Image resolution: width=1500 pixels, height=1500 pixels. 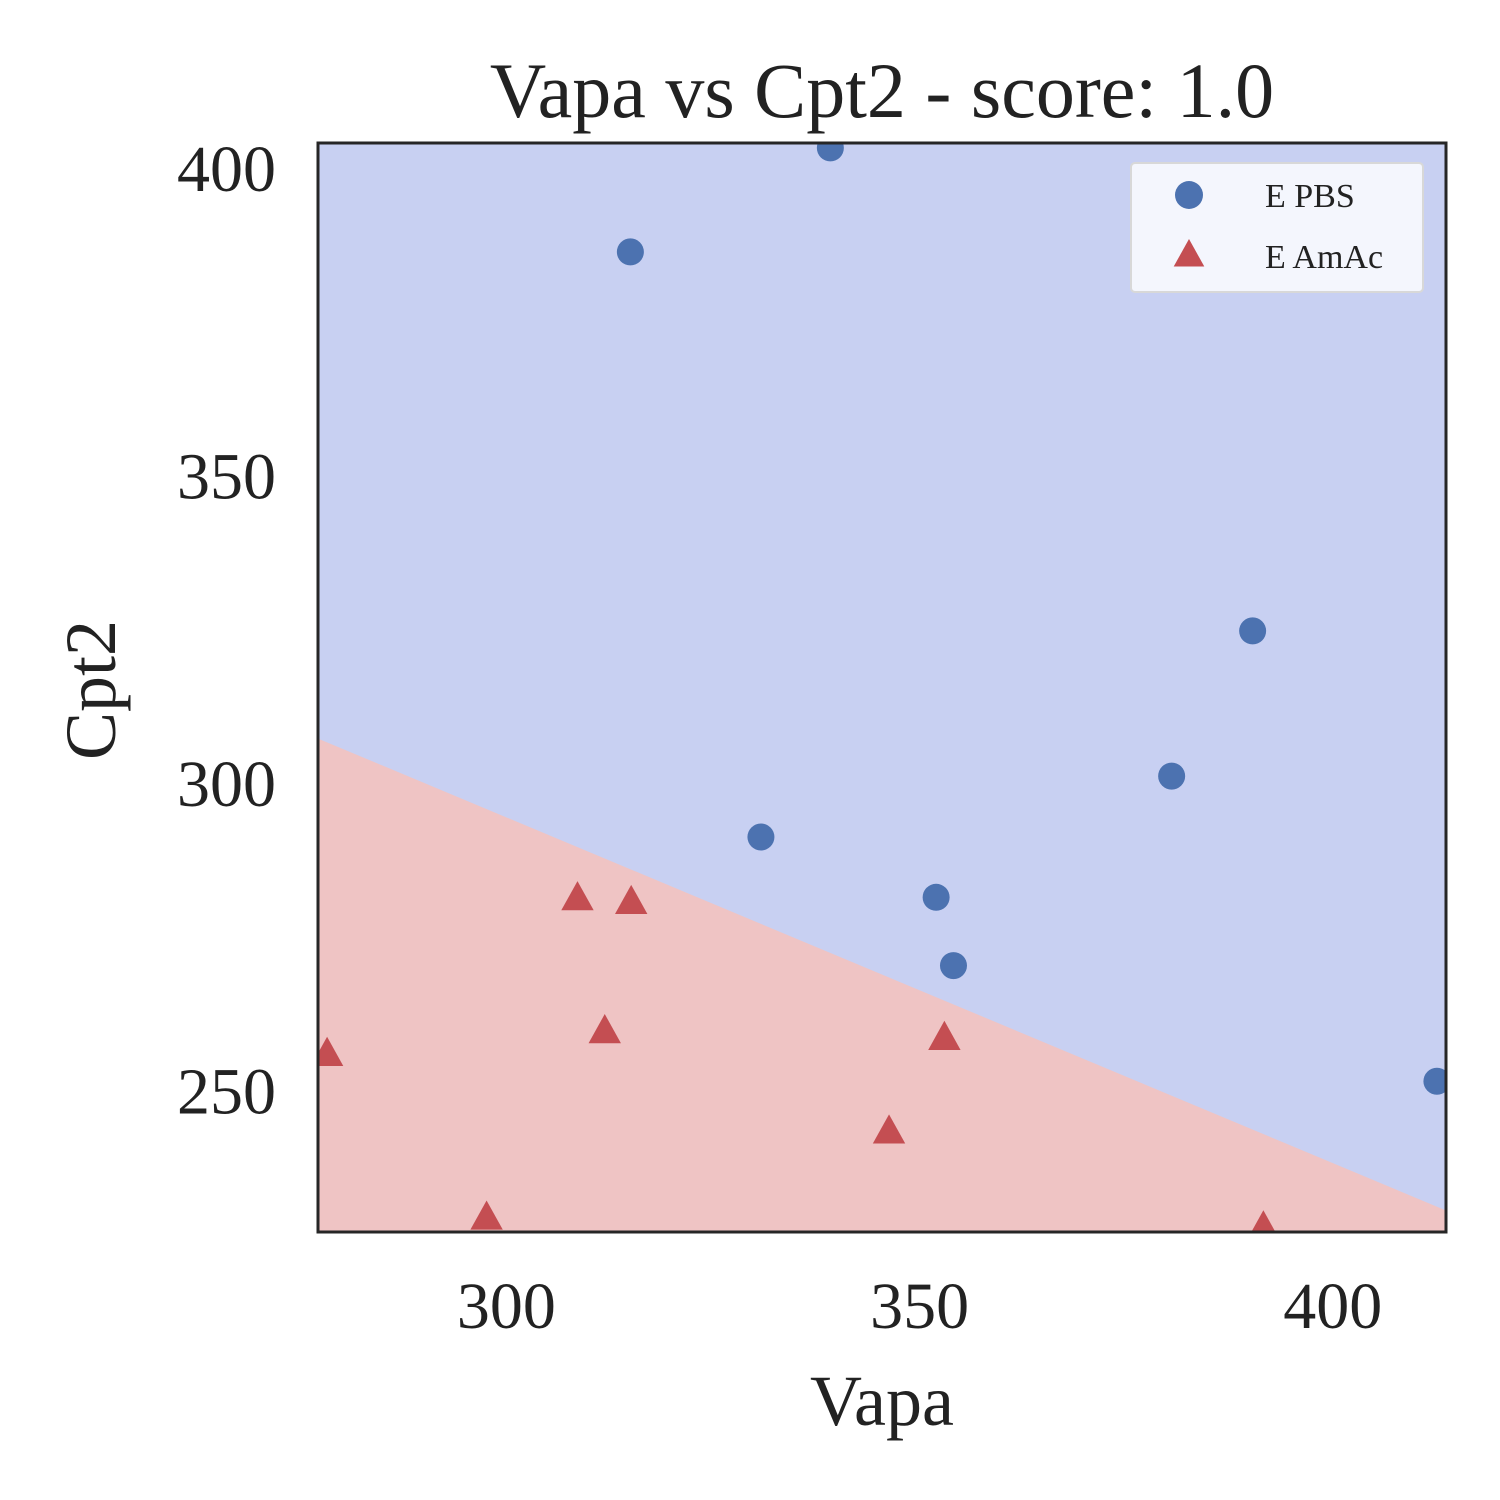 I want to click on legend-marker-e-pbs, so click(x=1189, y=195).